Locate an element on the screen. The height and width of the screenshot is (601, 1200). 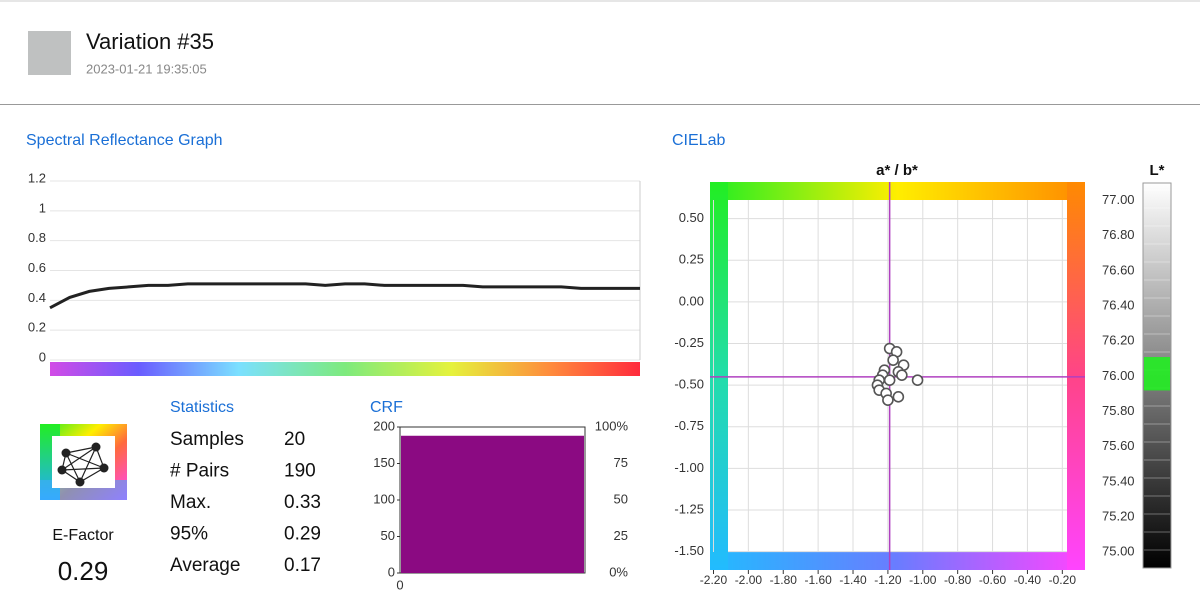
x-tick-label: -1.00 is located at coordinates (923, 580).